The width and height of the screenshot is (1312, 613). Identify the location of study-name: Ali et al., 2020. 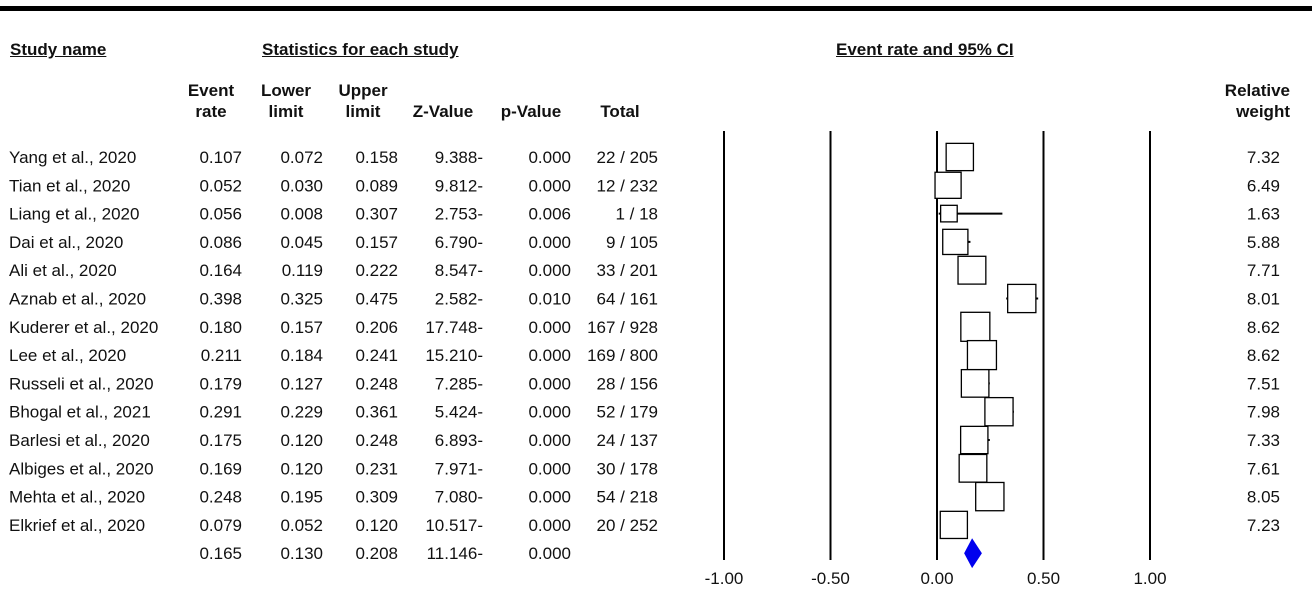
(63, 270).